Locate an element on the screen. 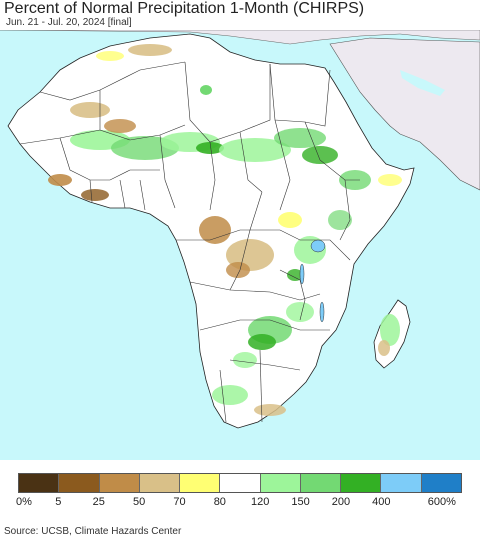  lake-tanganyika is located at coordinates (302, 274).